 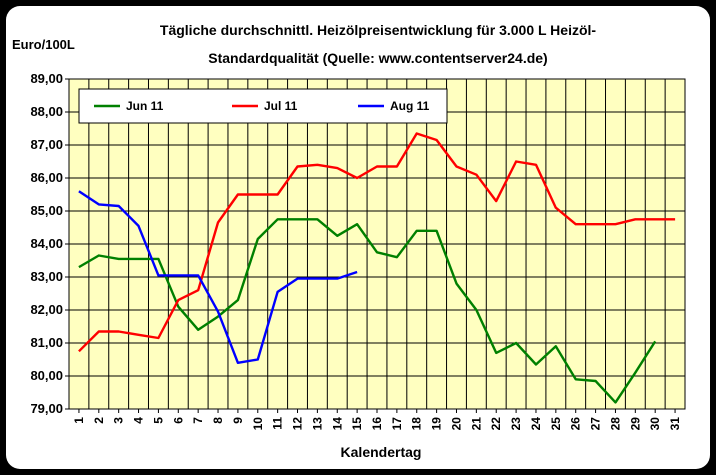 I want to click on x-tick-label: 4, so click(x=139, y=420).